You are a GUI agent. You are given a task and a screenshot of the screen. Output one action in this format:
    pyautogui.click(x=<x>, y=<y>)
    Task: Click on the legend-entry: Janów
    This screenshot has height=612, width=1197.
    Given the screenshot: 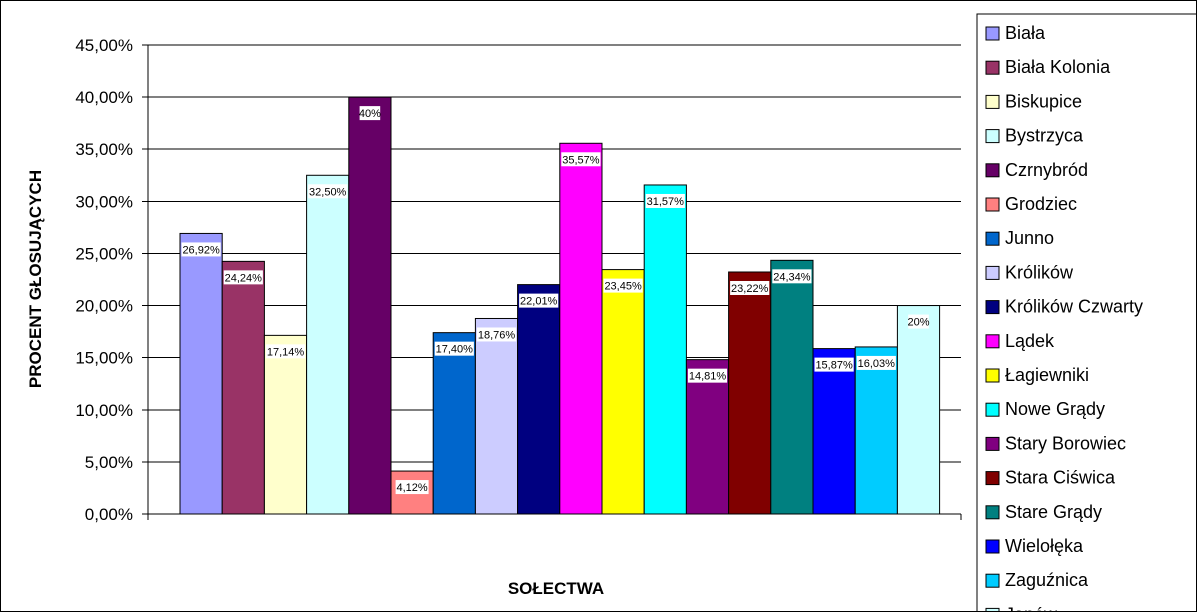 What is the action you would take?
    pyautogui.click(x=1031, y=607)
    